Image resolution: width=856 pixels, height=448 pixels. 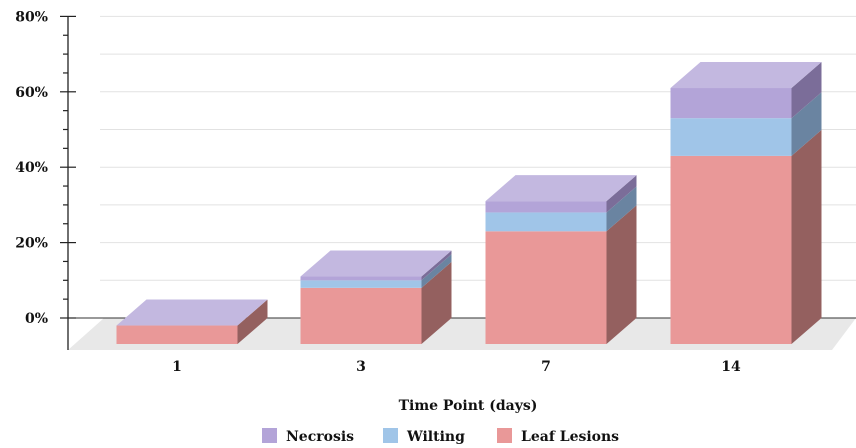 I want to click on chart-floor, so click(x=462, y=334).